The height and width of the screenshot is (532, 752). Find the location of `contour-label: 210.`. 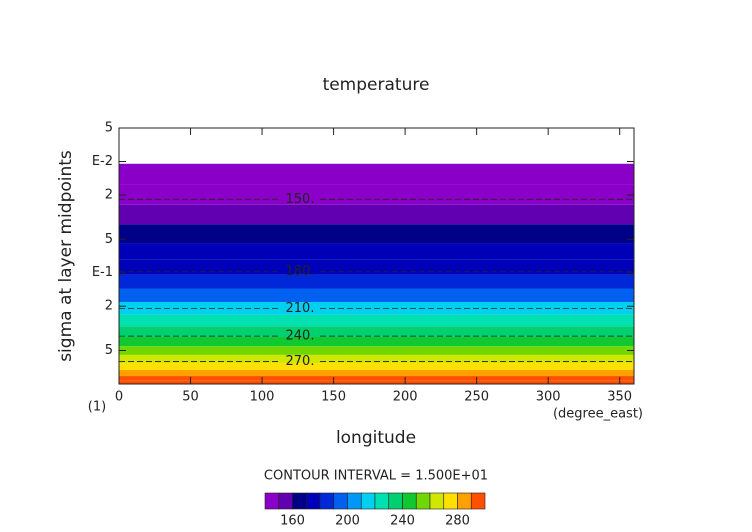

contour-label: 210. is located at coordinates (300, 308).